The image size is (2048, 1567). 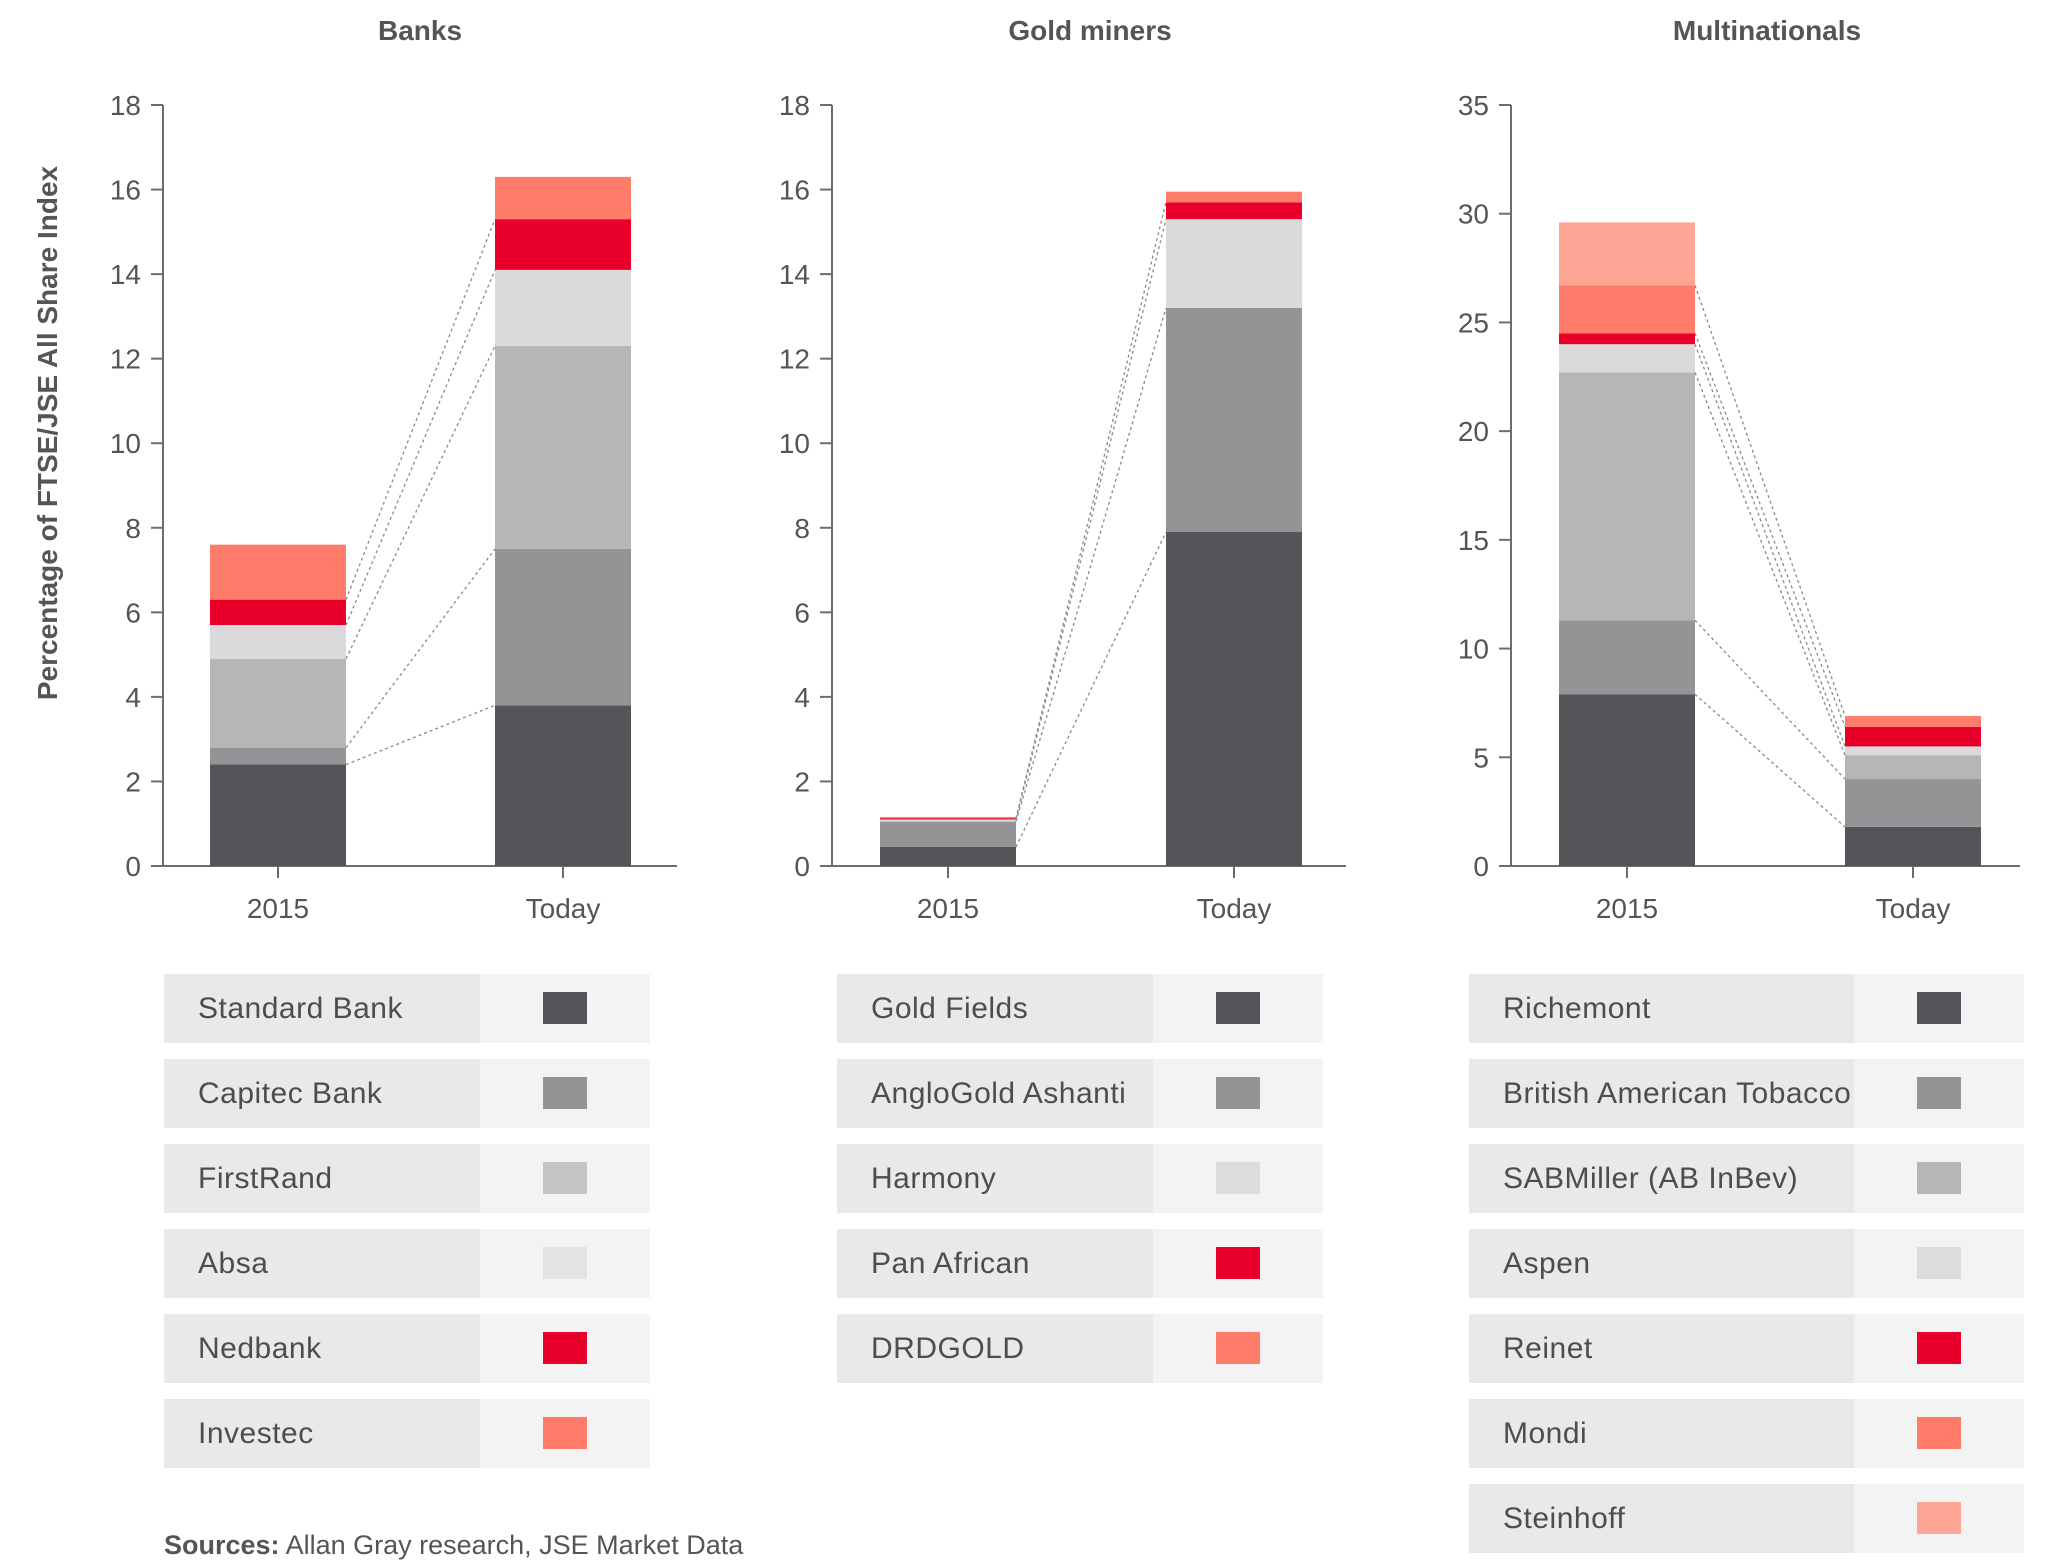 I want to click on y-tick-label-banks: 10, so click(x=125, y=443).